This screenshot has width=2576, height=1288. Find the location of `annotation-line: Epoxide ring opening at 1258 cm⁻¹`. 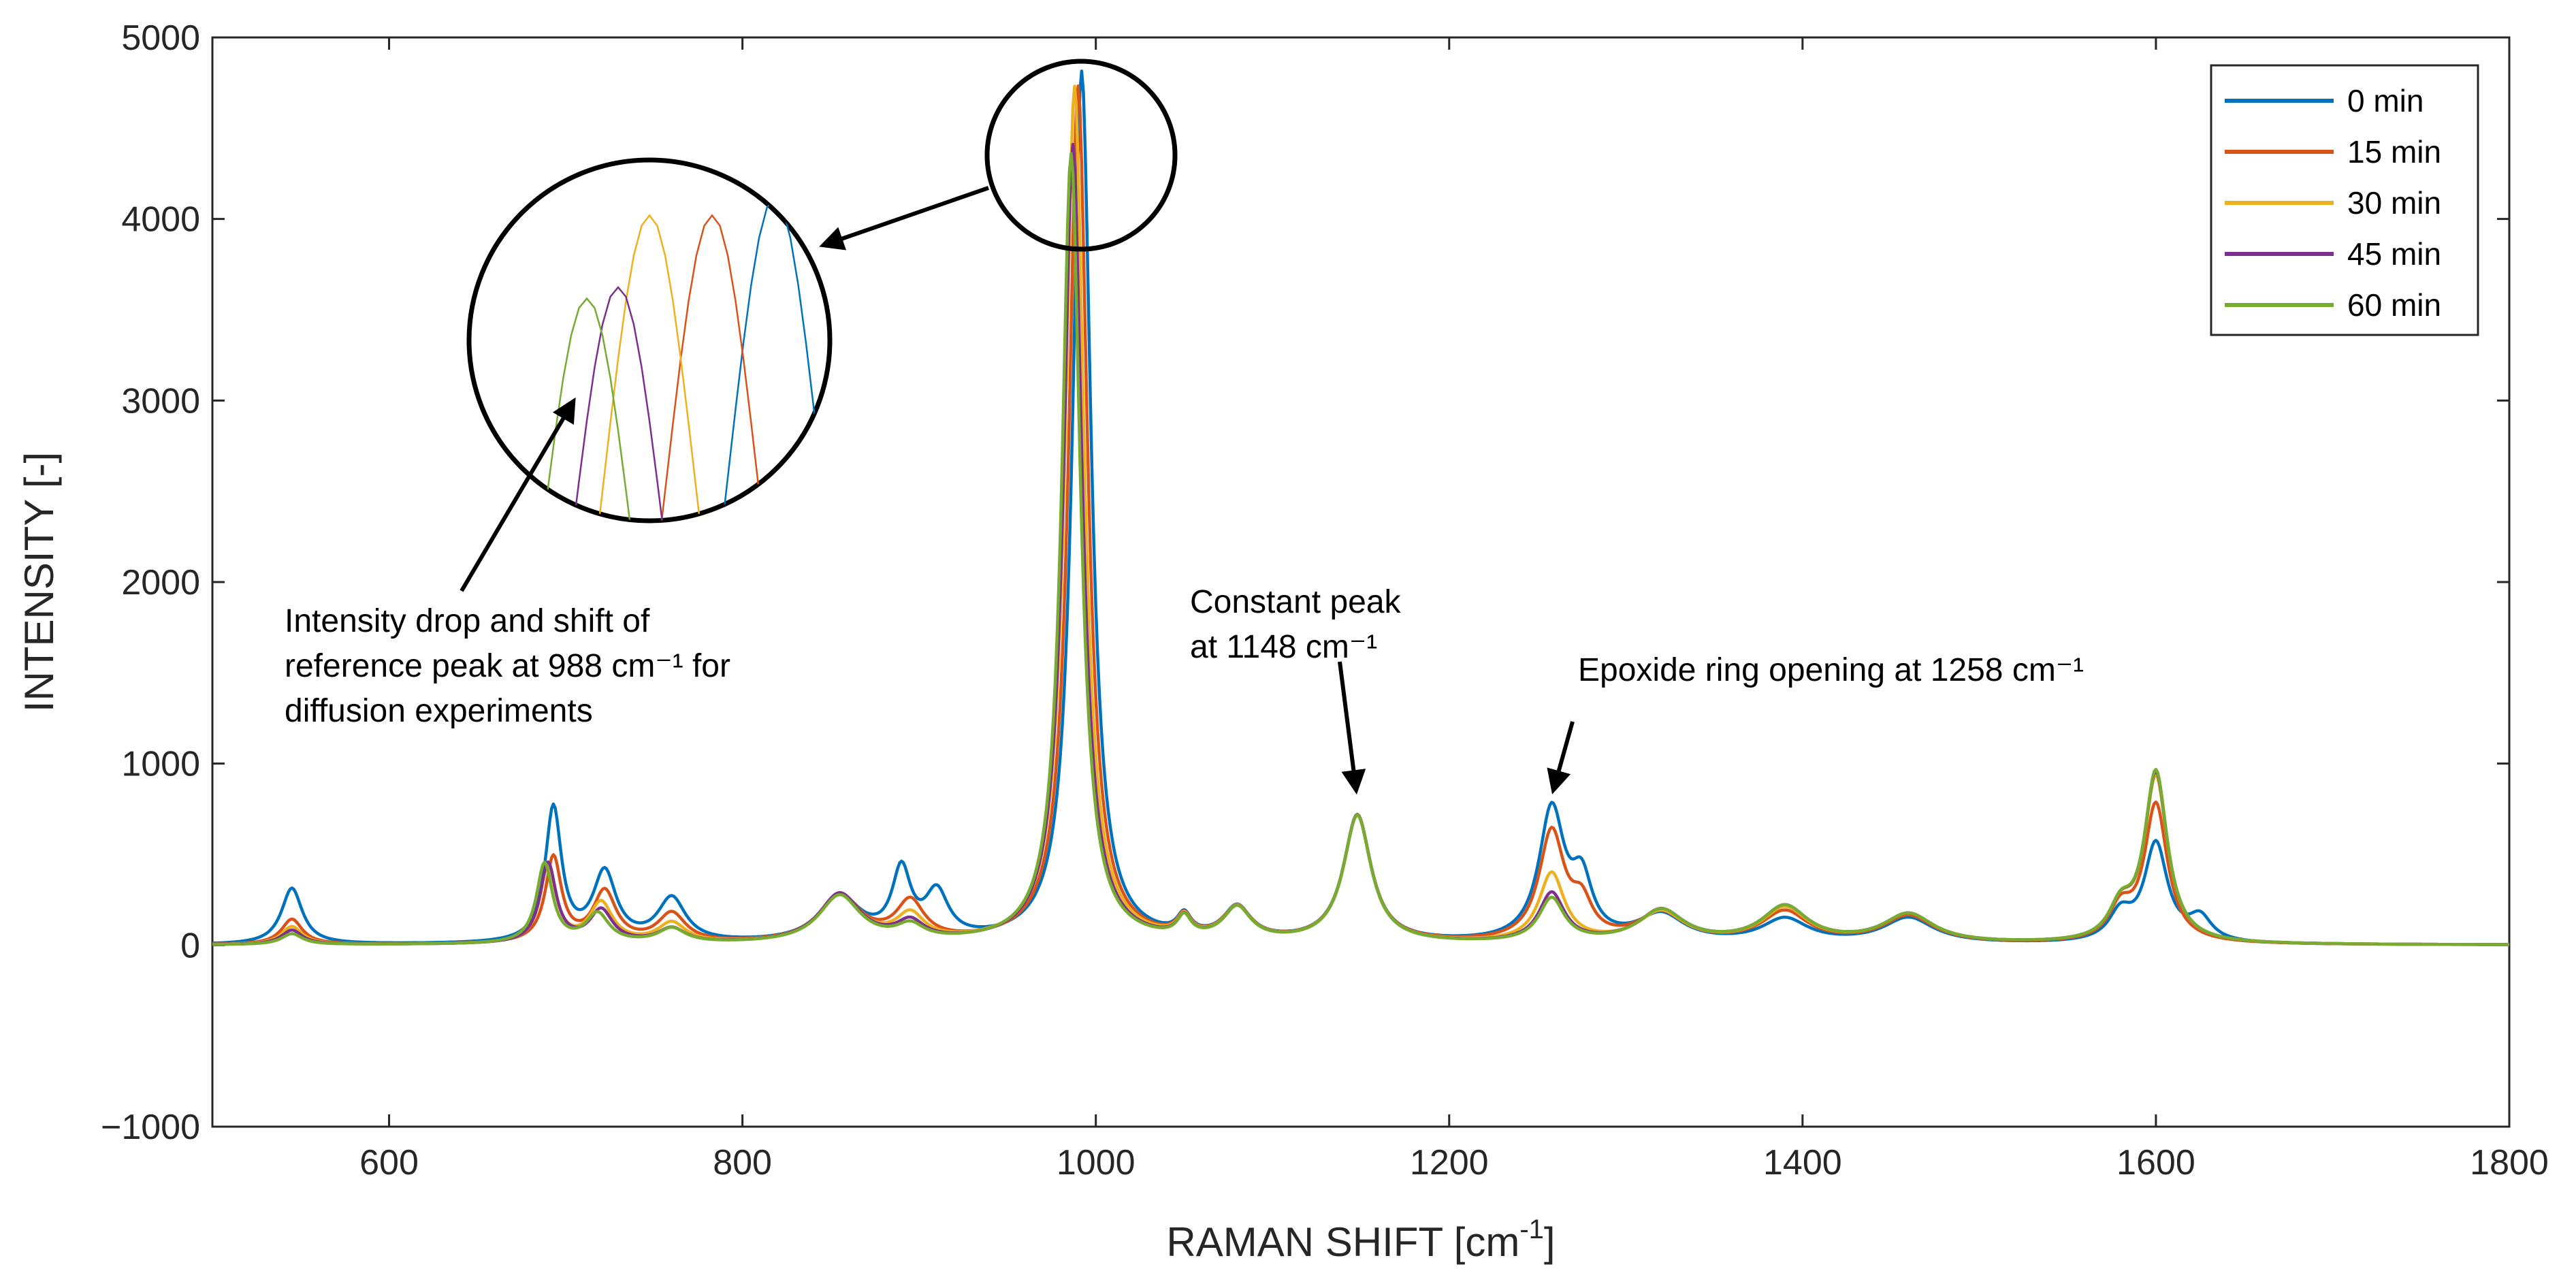

annotation-line: Epoxide ring opening at 1258 cm⁻¹ is located at coordinates (1831, 670).